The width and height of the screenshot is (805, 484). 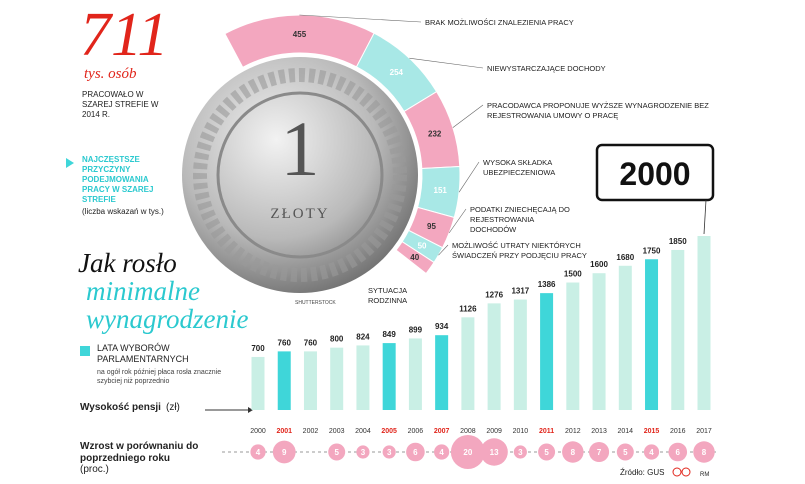 What do you see at coordinates (431, 226) in the screenshot?
I see `value-label: 95` at bounding box center [431, 226].